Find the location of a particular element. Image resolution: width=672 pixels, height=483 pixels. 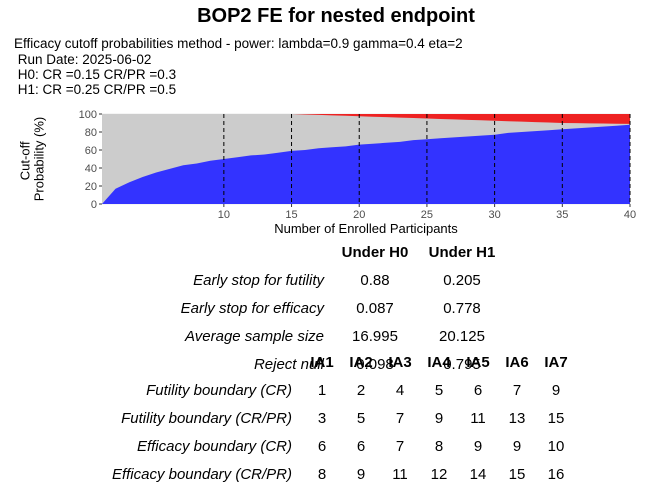

x-axis-label: Number of Enrolled Participants is located at coordinates (366, 228).